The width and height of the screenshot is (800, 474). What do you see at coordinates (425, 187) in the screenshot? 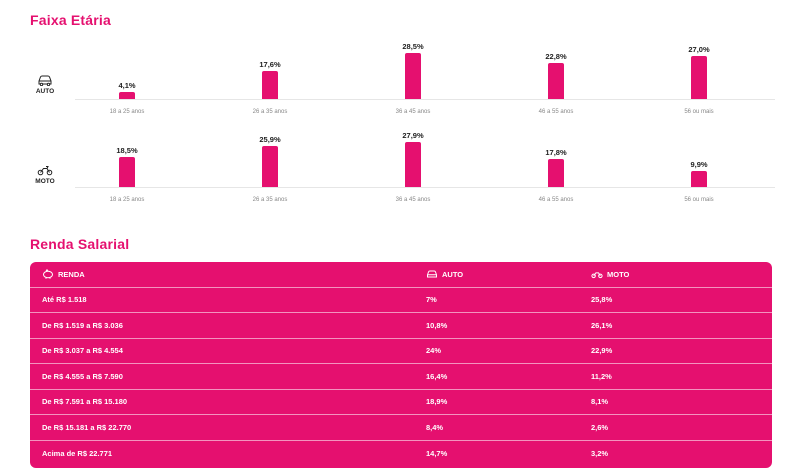
I see `moto-baseline` at bounding box center [425, 187].